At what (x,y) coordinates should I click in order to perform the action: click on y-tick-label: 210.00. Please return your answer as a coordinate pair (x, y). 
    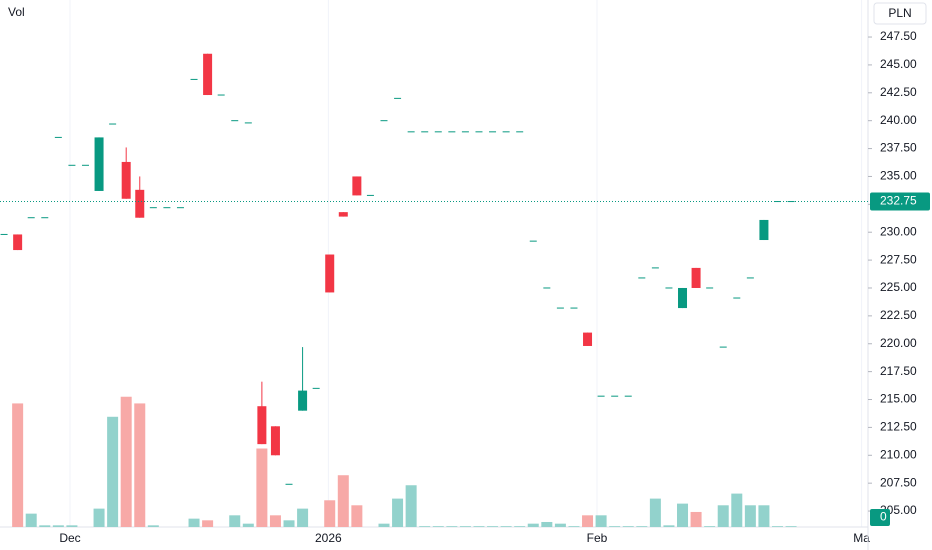
    Looking at the image, I should click on (898, 454).